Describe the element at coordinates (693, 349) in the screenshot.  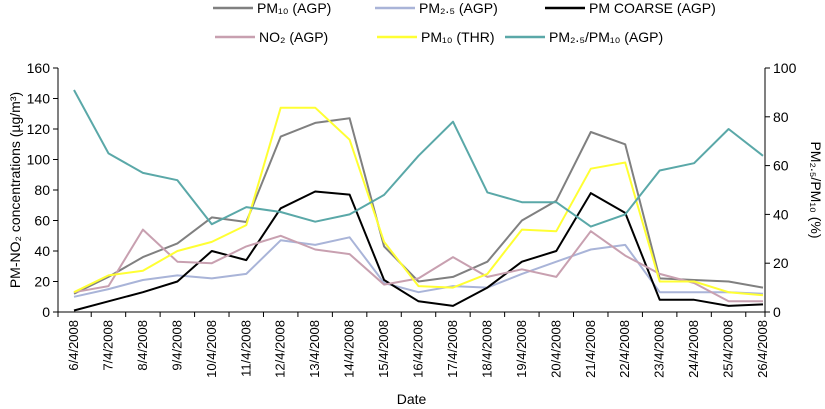
I see `x-tick-label: 24/4/2008` at that location.